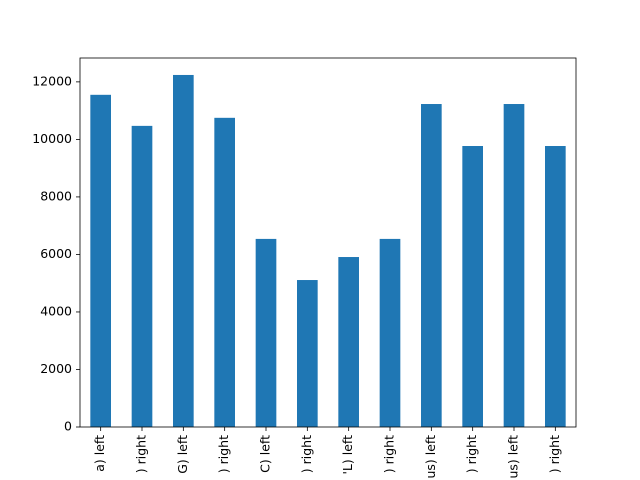 This screenshot has height=480, width=640. Describe the element at coordinates (265, 454) in the screenshot. I see `x-tick-label: C) left` at that location.